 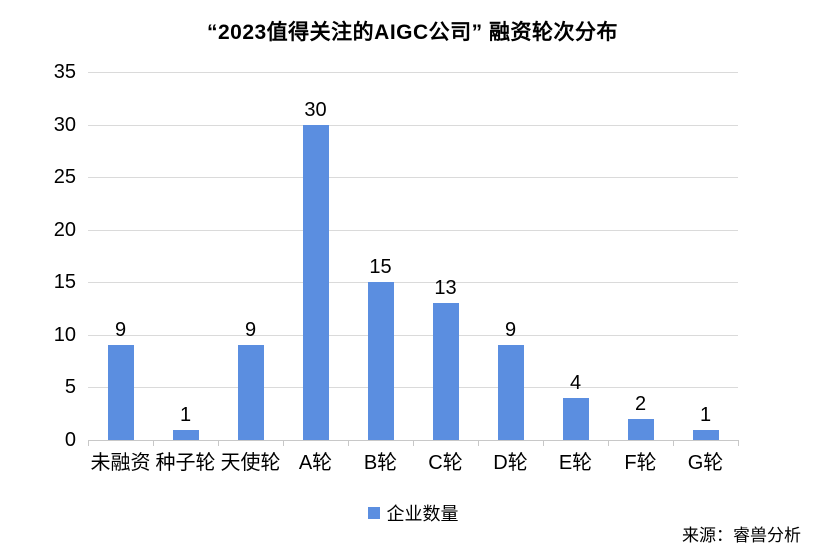 What do you see at coordinates (315, 463) in the screenshot?
I see `x-tick-label: A轮` at bounding box center [315, 463].